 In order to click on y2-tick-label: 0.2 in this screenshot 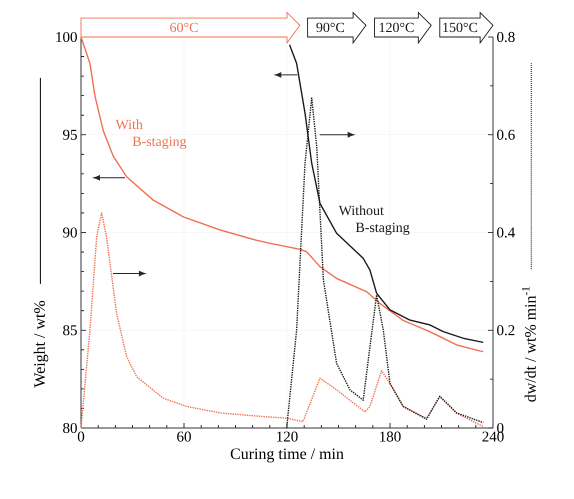, I will do `click(505, 330)`.